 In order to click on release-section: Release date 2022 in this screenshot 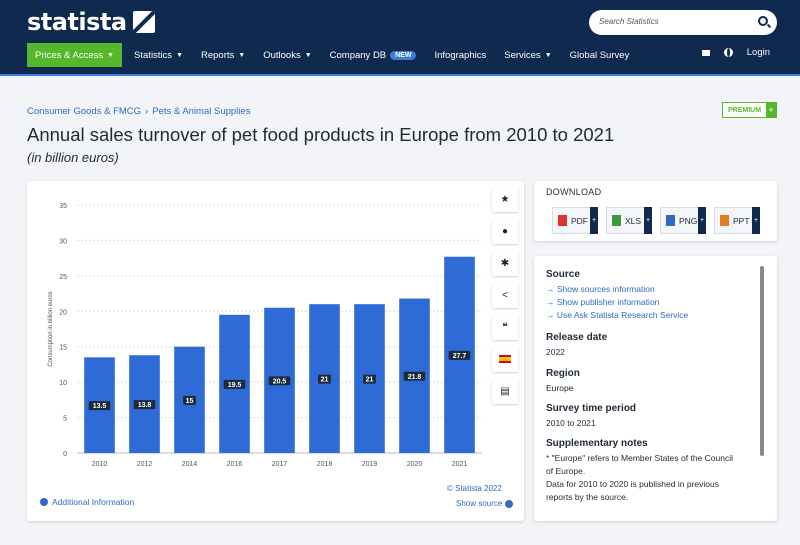, I will do `click(576, 345)`.